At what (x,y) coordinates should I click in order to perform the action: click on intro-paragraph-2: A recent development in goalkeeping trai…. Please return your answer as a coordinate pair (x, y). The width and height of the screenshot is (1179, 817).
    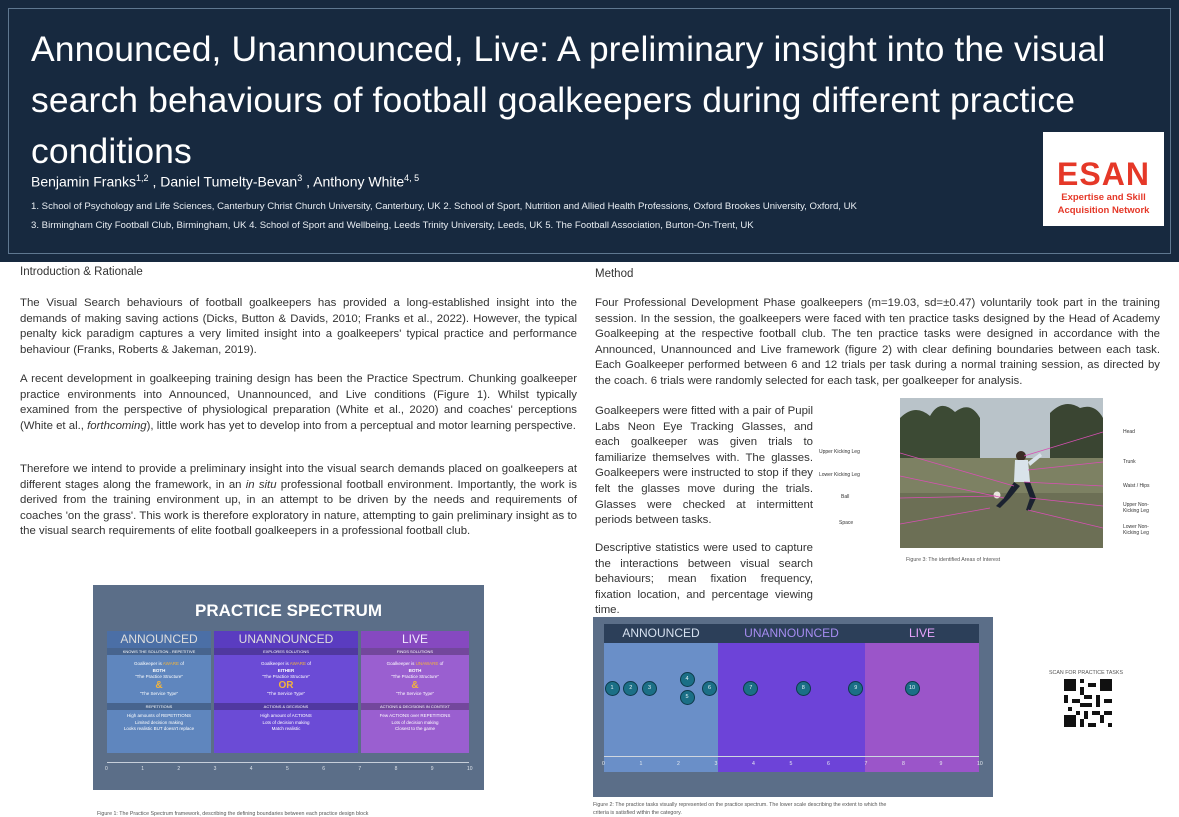
    Looking at the image, I should click on (298, 402).